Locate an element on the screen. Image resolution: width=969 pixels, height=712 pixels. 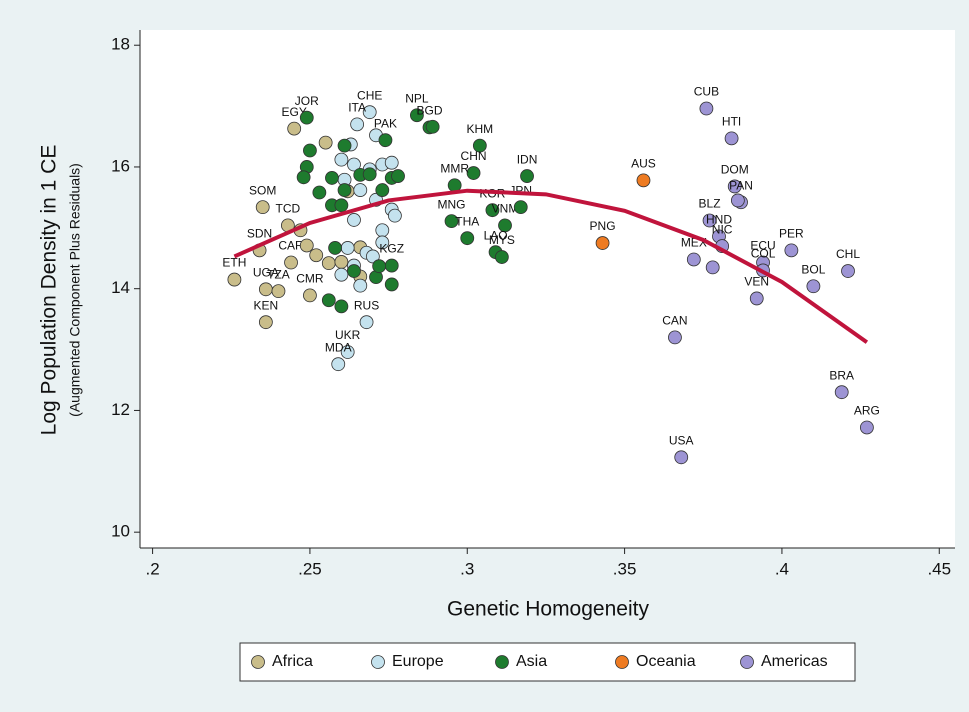
point-label: KEN is located at coordinates (266, 305).